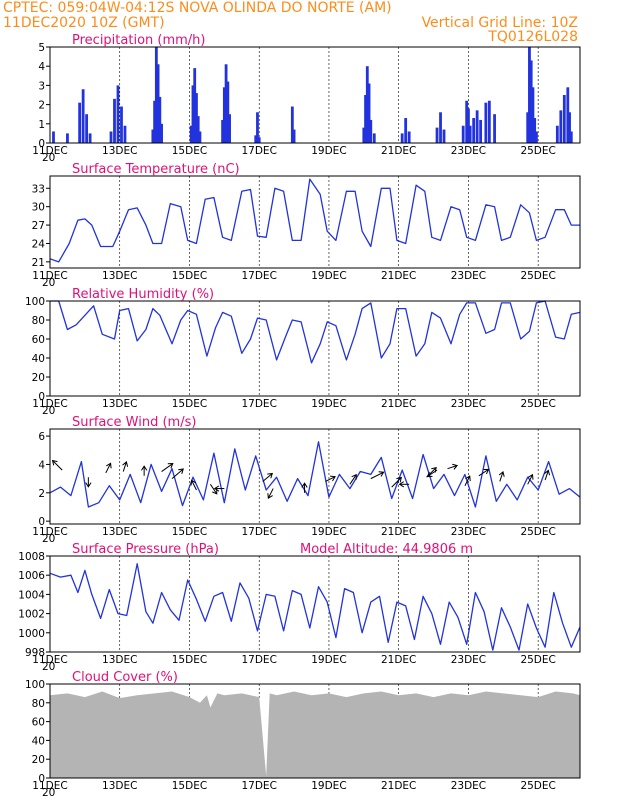 This screenshot has height=800, width=618. What do you see at coordinates (328, 532) in the screenshot?
I see `x-tick-label: 19DEC` at bounding box center [328, 532].